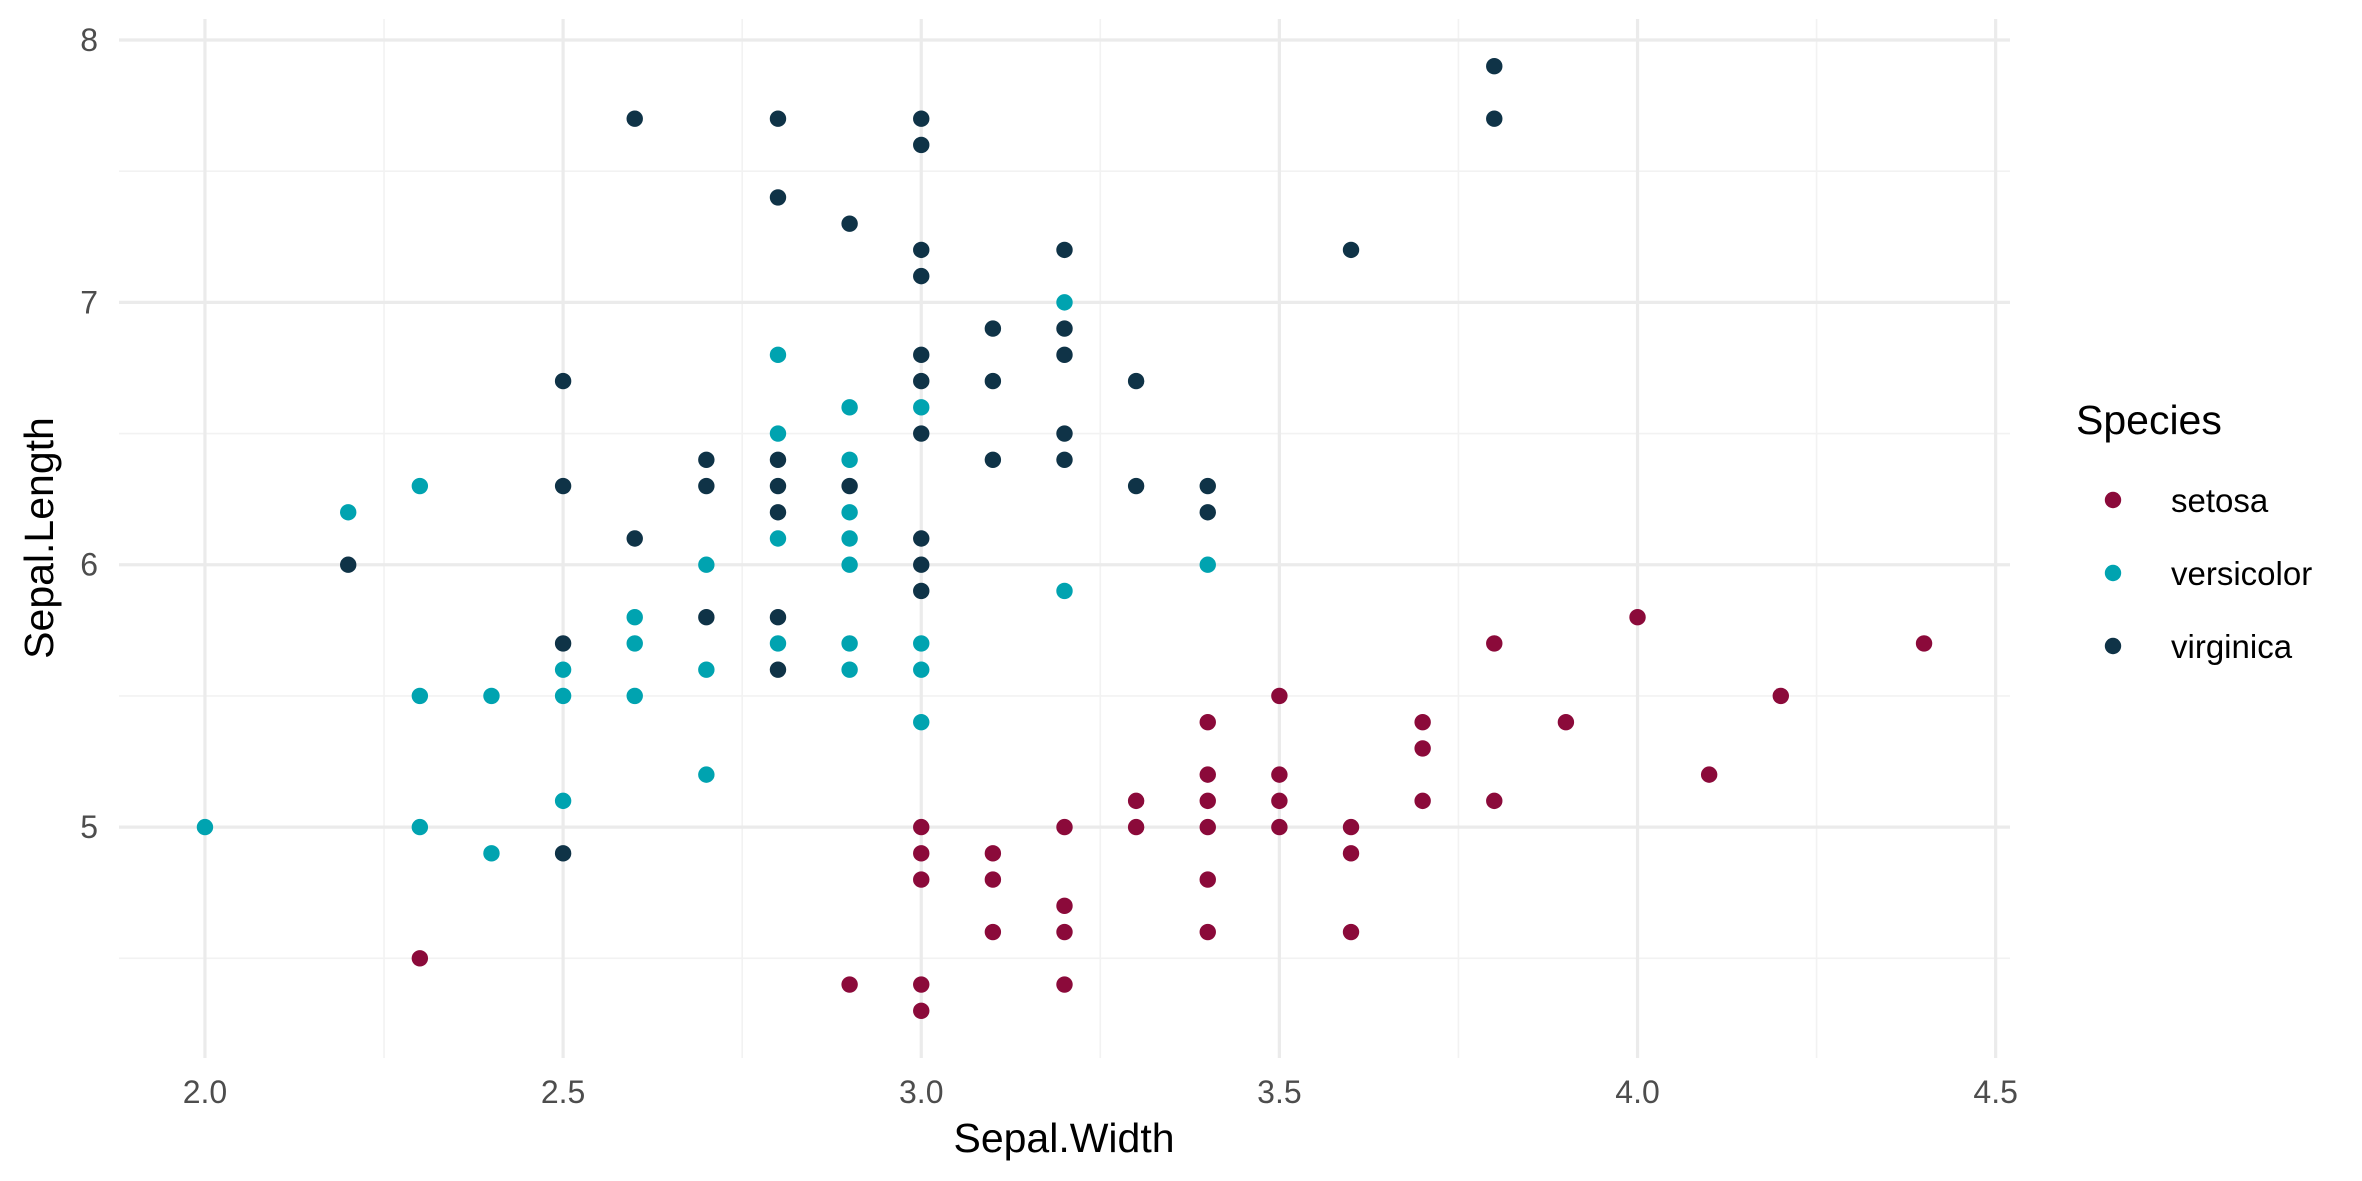 The height and width of the screenshot is (1181, 2362). I want to click on y-tick-label: 6, so click(89, 565).